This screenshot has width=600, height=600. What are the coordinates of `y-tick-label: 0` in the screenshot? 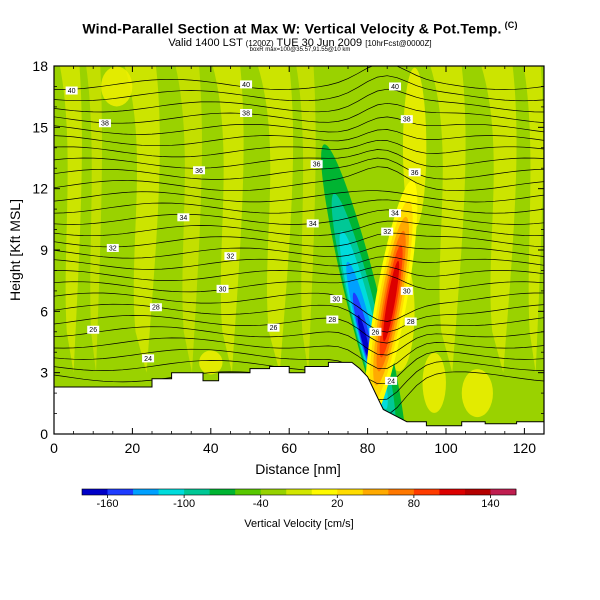 It's located at (44, 434).